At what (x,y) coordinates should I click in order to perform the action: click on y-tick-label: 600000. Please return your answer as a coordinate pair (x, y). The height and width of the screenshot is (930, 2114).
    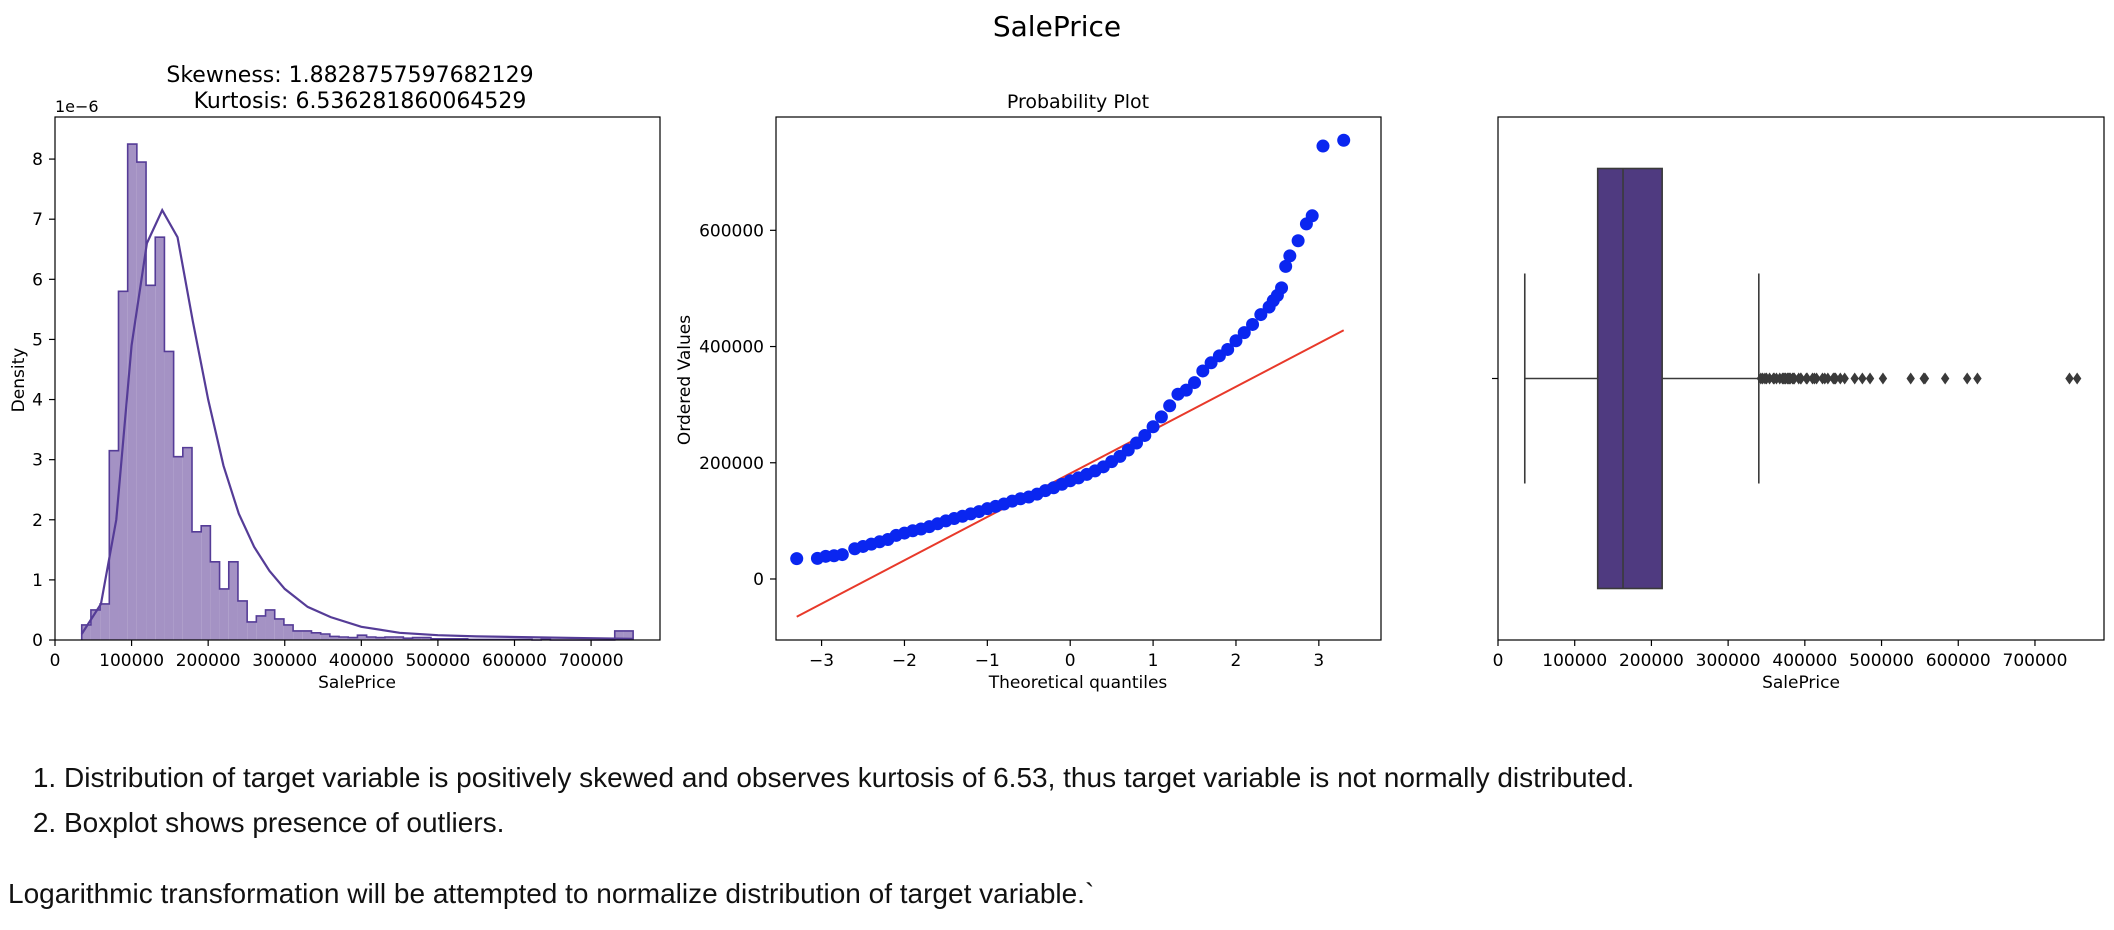
    Looking at the image, I should click on (731, 231).